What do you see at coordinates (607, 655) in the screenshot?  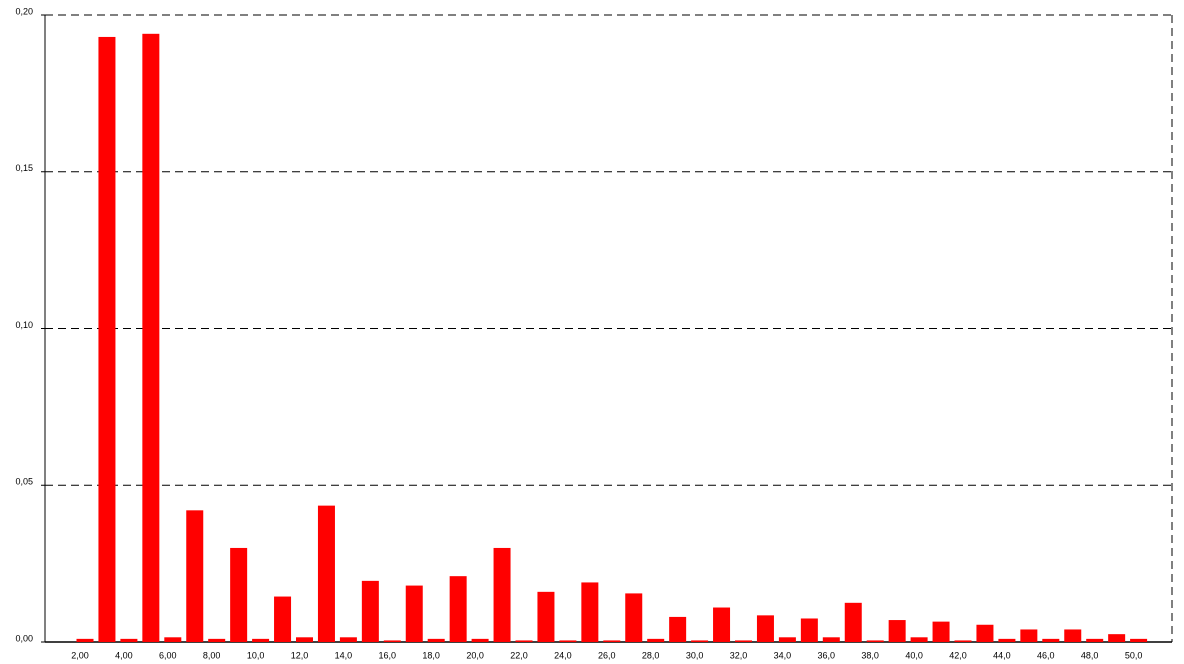 I see `x-tick-label: 26,0` at bounding box center [607, 655].